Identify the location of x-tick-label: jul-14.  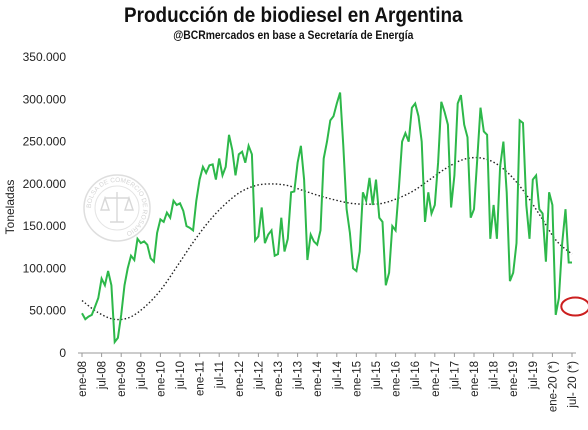
(338, 375).